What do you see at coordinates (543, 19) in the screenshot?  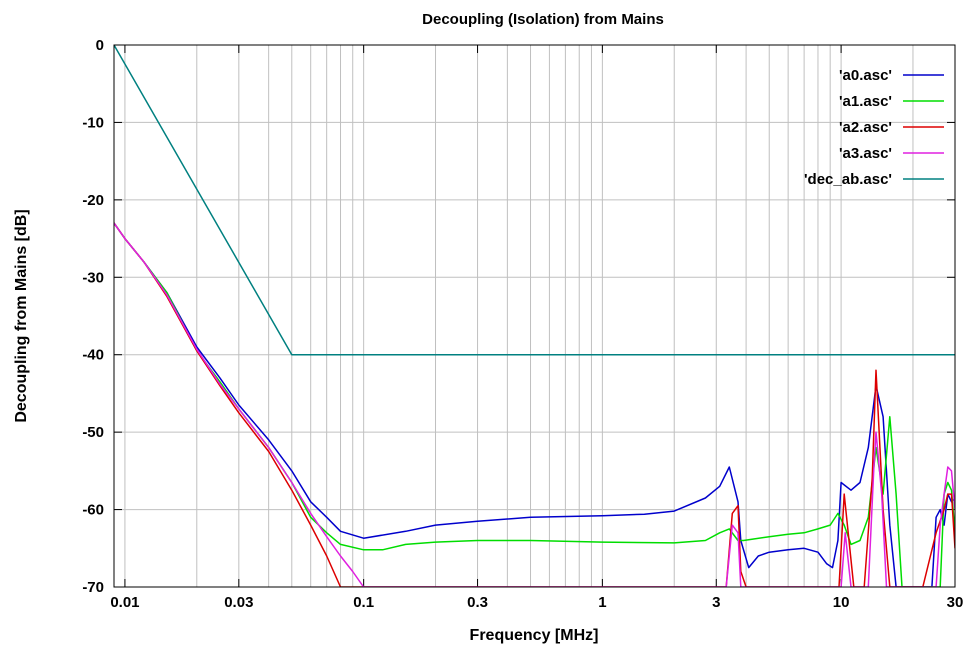 I see `chart-title: Decoupling (Isolation) from Mains` at bounding box center [543, 19].